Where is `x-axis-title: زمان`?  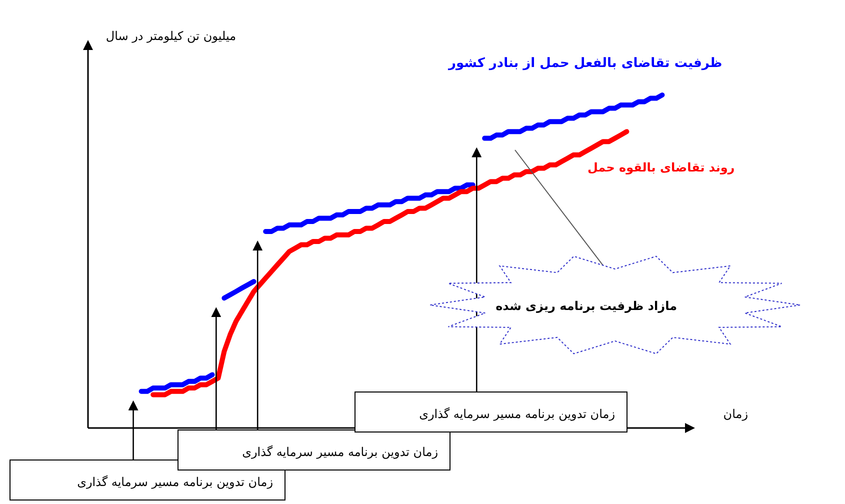
x-axis-title: زمان is located at coordinates (735, 414).